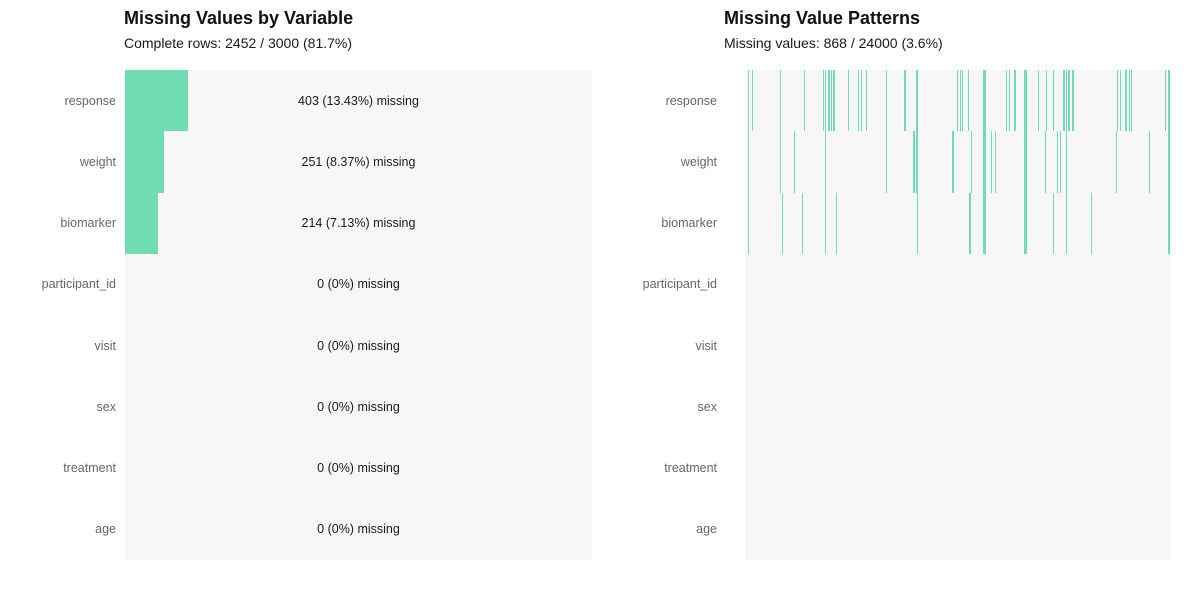  Describe the element at coordinates (690, 468) in the screenshot. I see `y-axis-label: treatment` at that location.